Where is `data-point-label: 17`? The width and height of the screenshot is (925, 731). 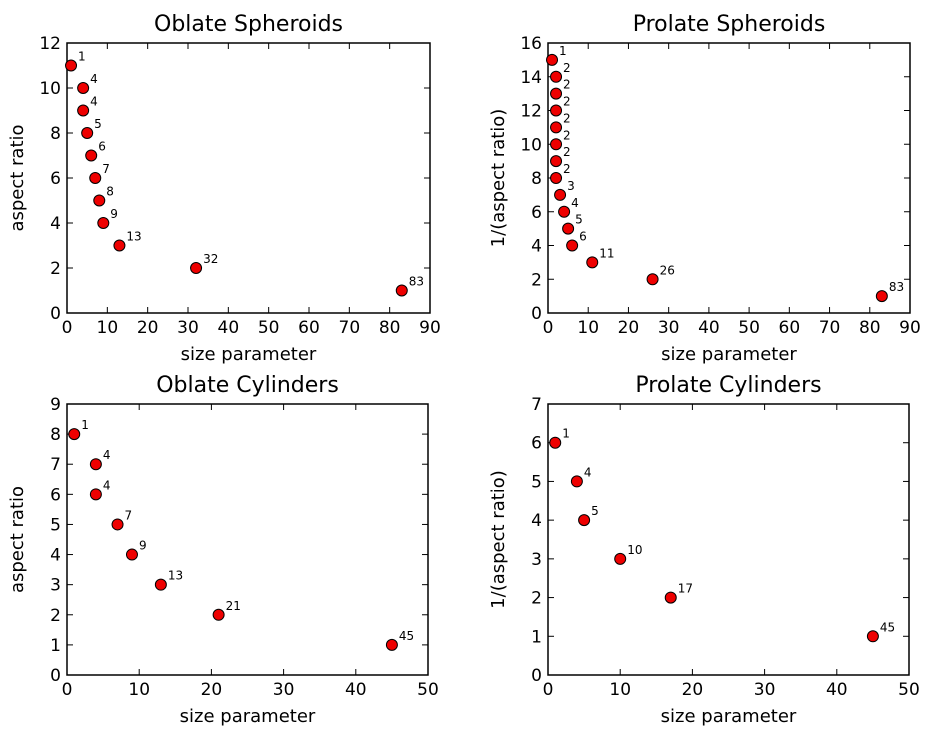 data-point-label: 17 is located at coordinates (685, 589).